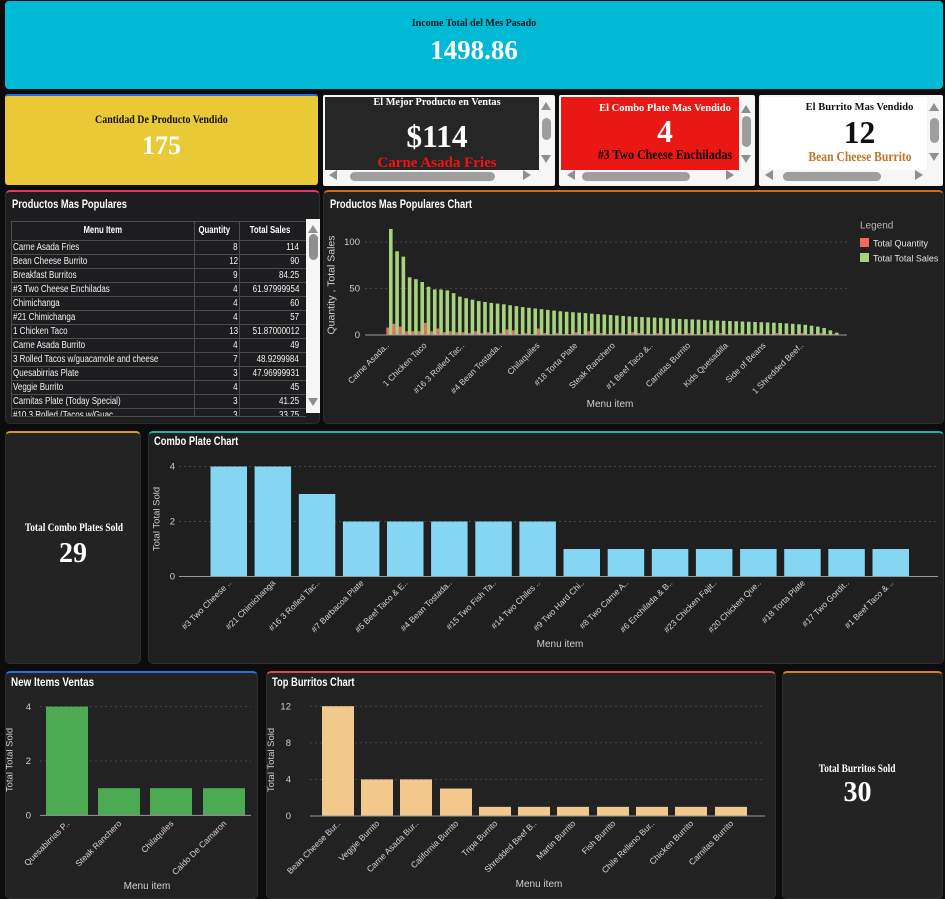 This screenshot has height=899, width=945. I want to click on svg-text: Legend, so click(876, 226).